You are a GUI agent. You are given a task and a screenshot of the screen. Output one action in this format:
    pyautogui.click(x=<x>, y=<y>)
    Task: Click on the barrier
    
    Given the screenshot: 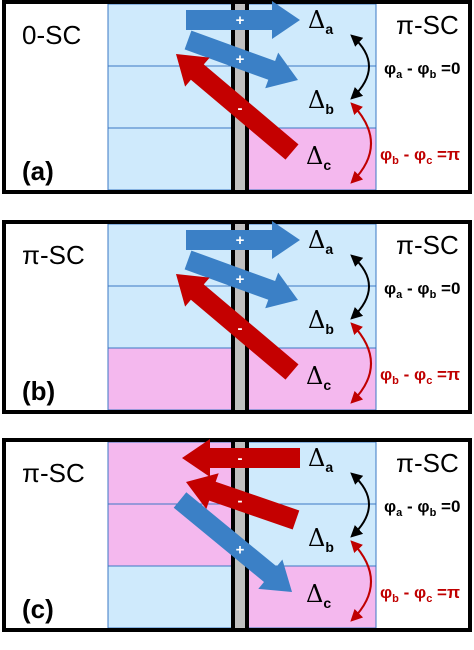 What is the action you would take?
    pyautogui.click(x=240, y=535)
    